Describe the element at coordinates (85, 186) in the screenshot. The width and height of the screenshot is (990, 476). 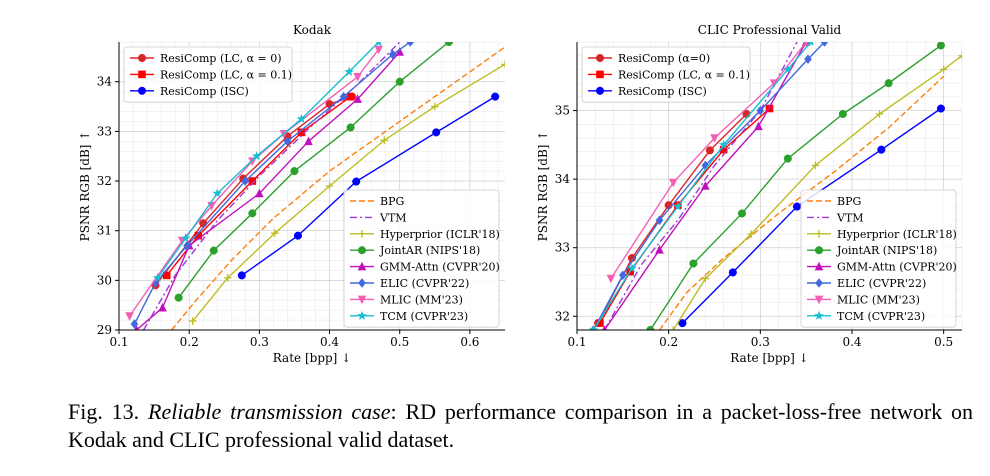
I see `y-axis-label: PSNR RGB [dB] ↑` at that location.